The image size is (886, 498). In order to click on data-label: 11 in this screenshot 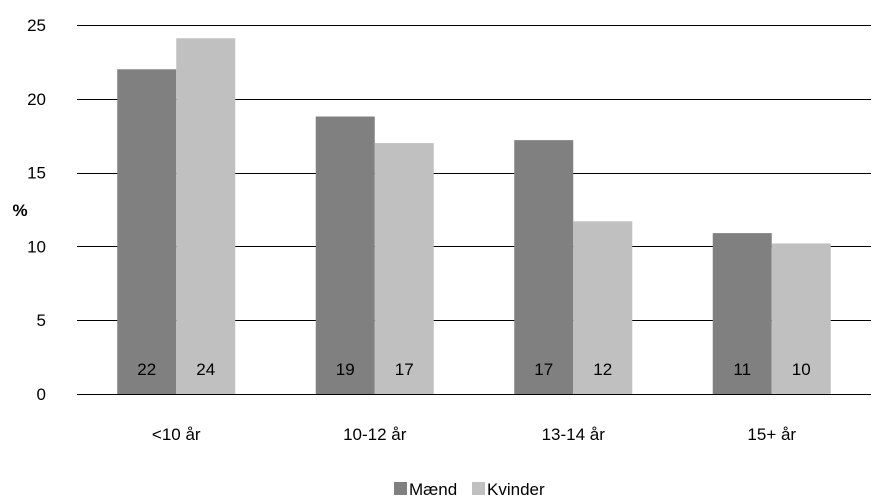, I will do `click(742, 369)`.